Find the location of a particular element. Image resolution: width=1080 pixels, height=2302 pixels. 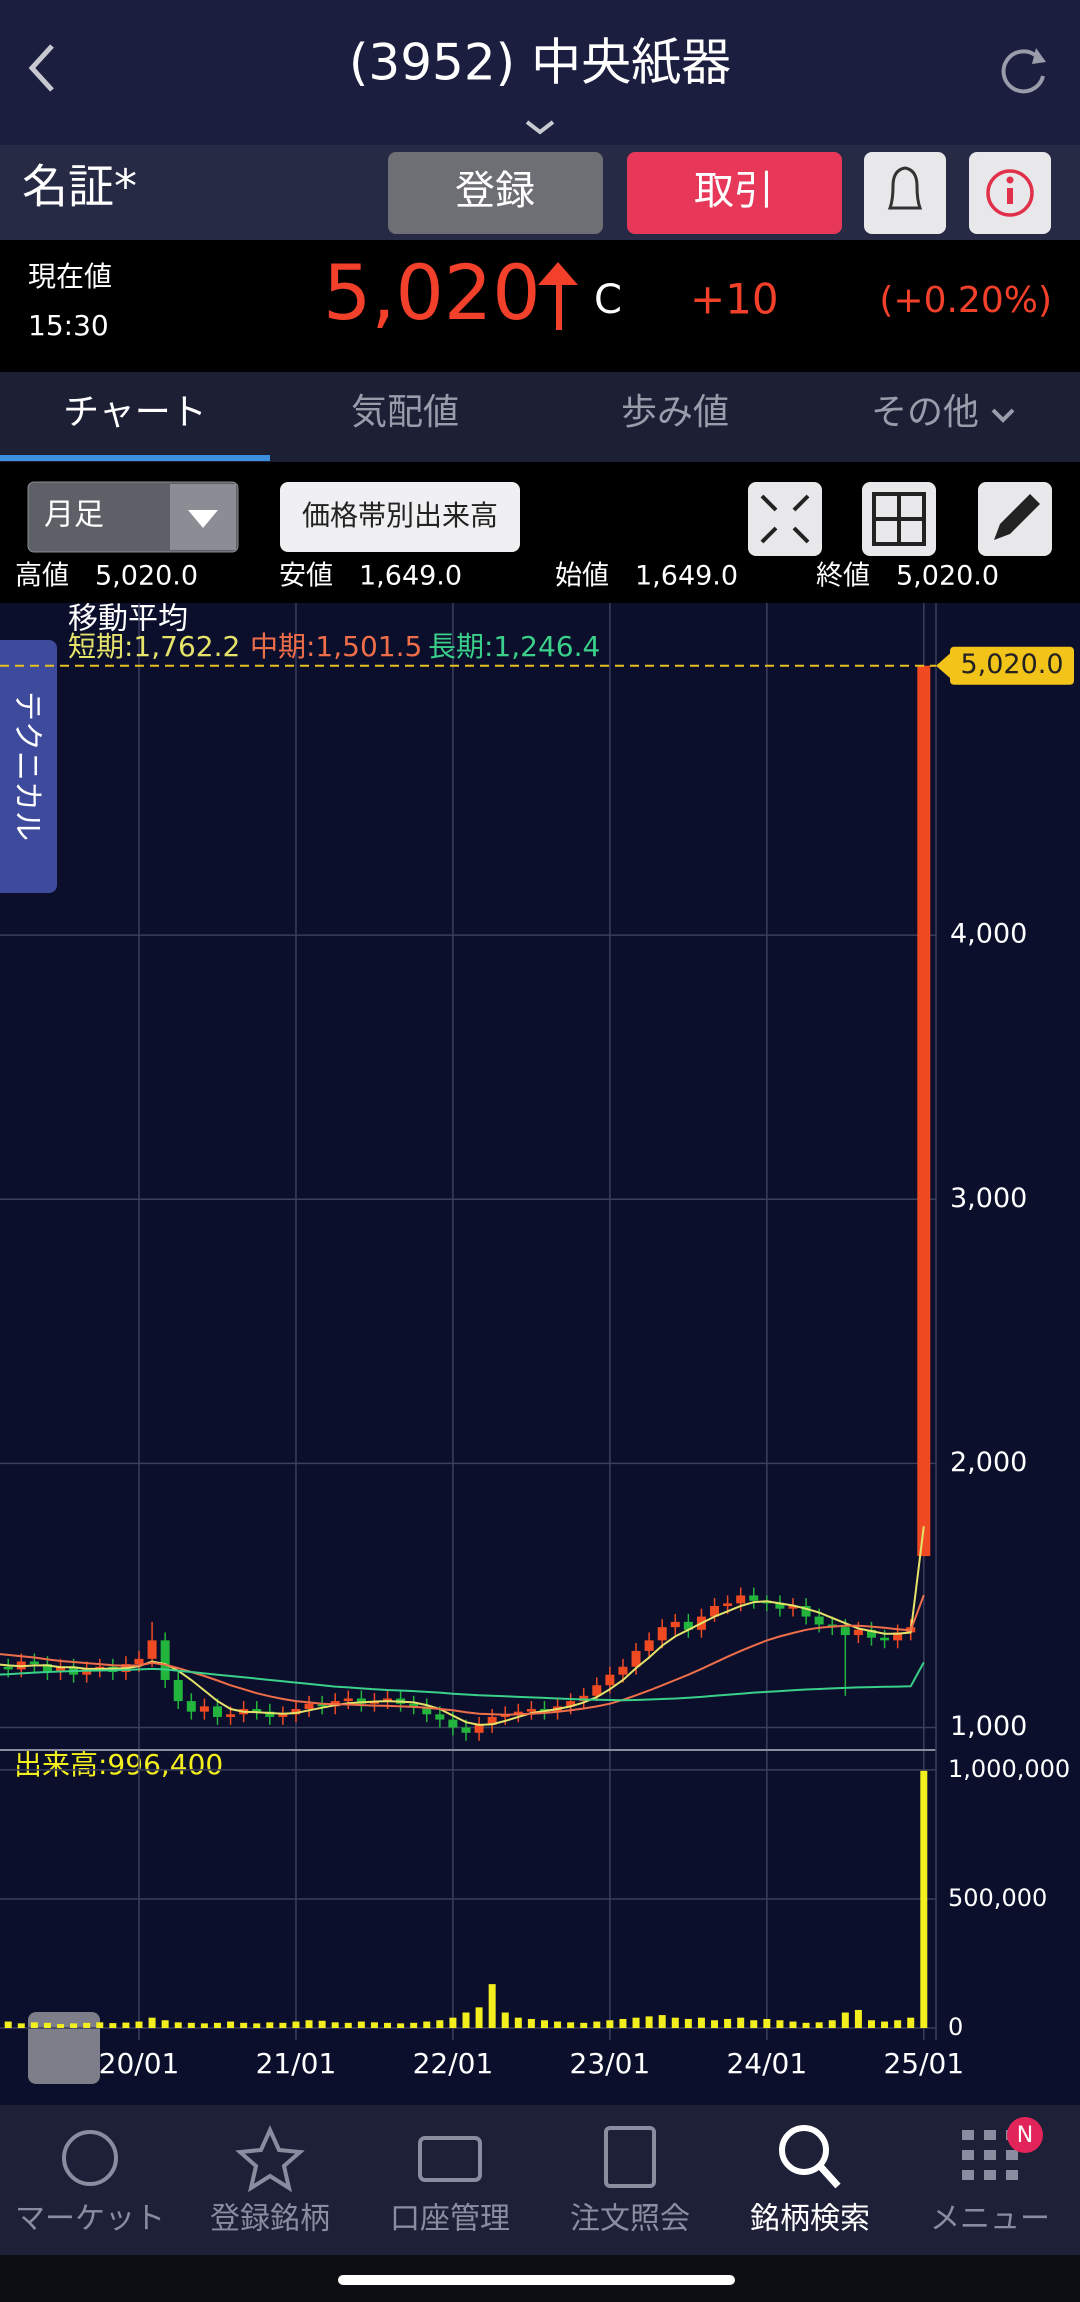

tab: 気配値 is located at coordinates (405, 412).